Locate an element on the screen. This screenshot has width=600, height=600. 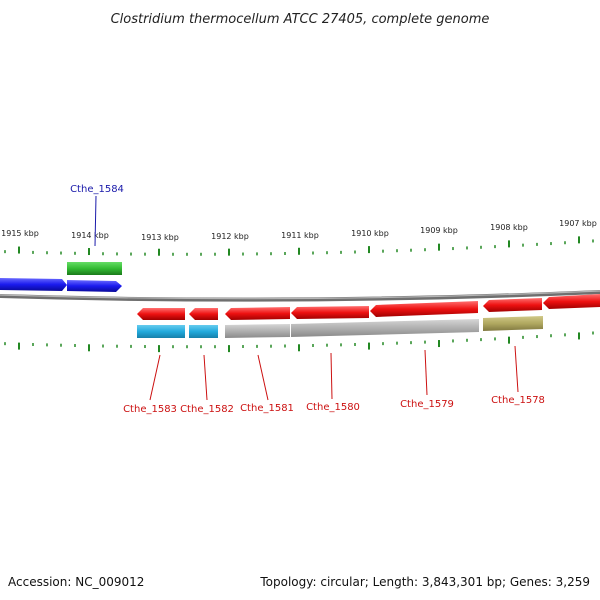
forward-genes is located at coordinates (61, 285).